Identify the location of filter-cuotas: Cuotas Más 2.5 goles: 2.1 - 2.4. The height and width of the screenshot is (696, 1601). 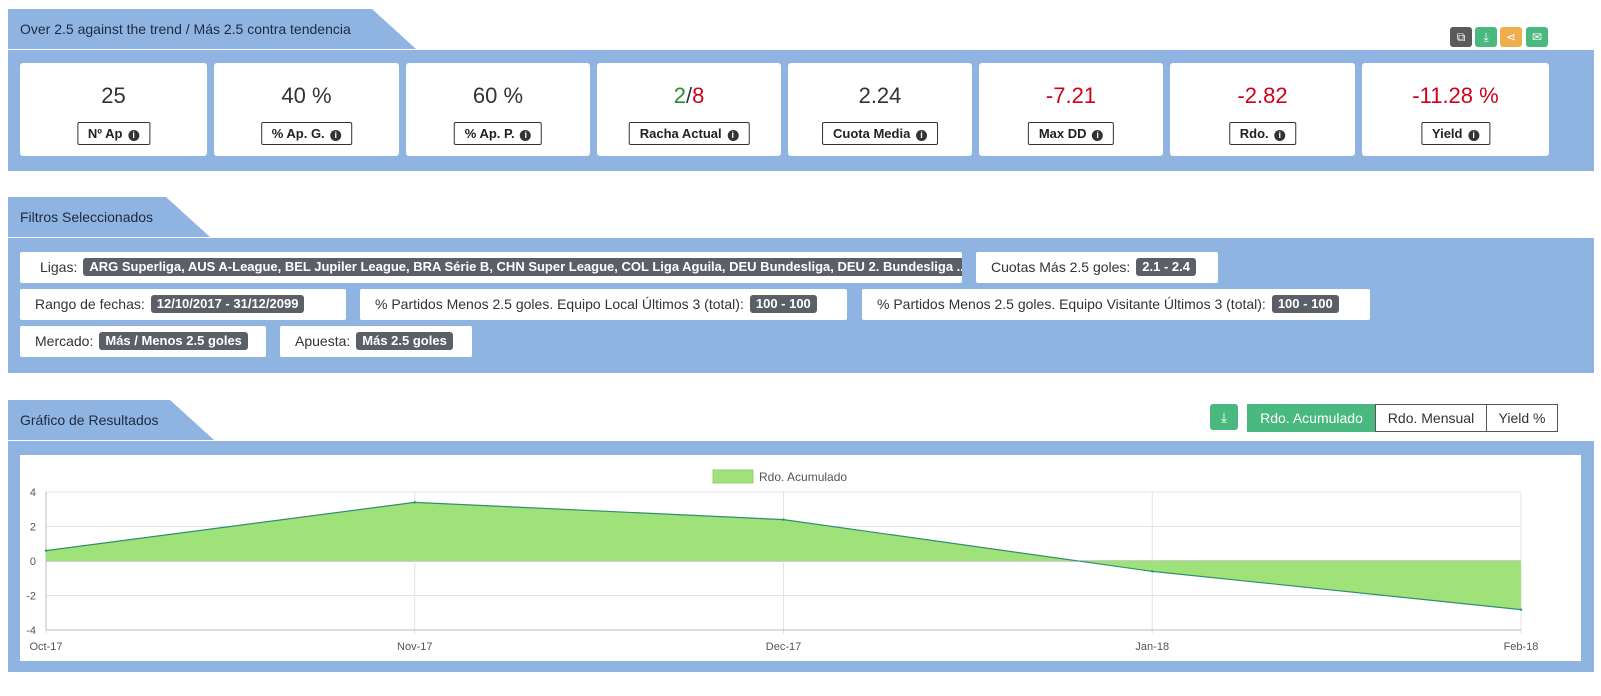
(1097, 267).